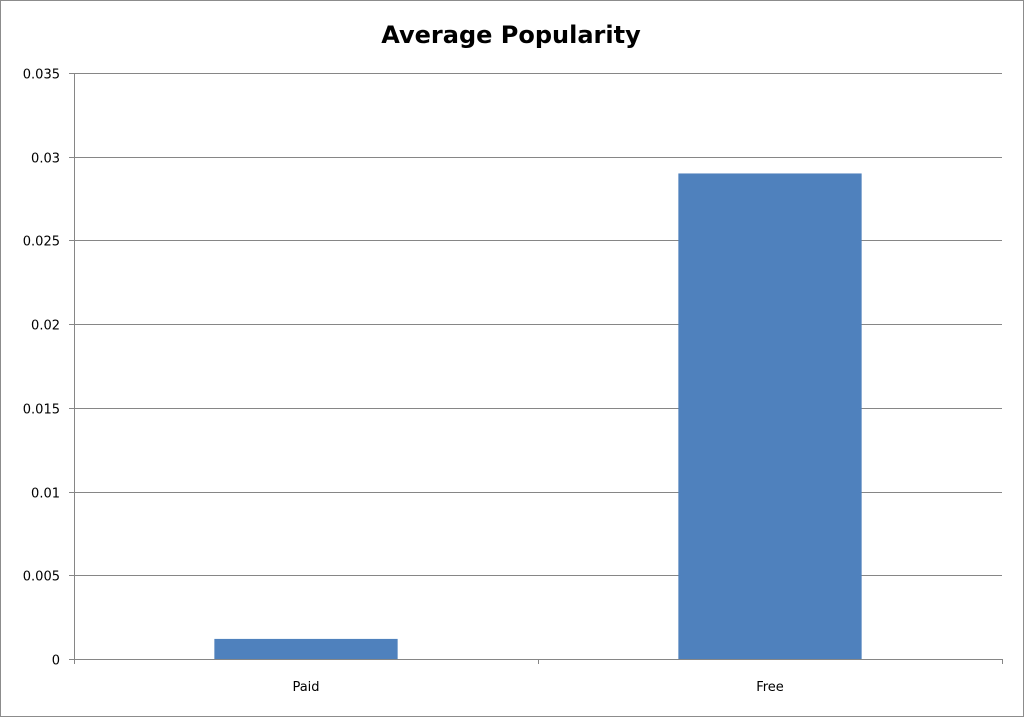  What do you see at coordinates (41, 75) in the screenshot?
I see `y-tick-label: 0.035` at bounding box center [41, 75].